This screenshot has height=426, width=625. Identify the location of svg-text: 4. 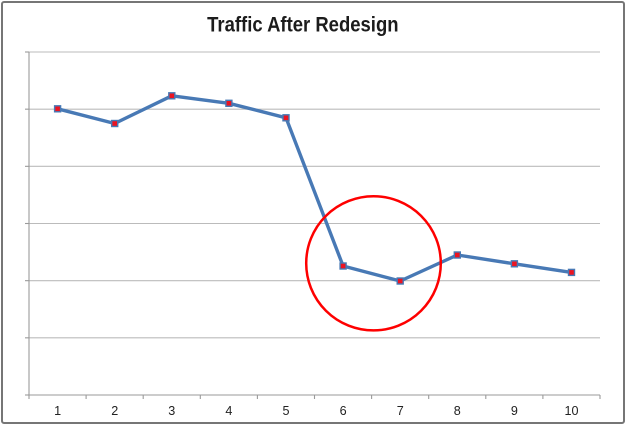
(228, 411).